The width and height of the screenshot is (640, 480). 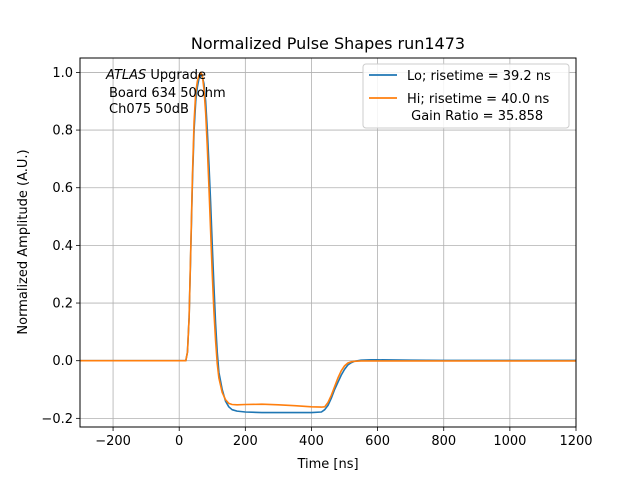 I want to click on x-tick-label: 800, so click(x=443, y=441).